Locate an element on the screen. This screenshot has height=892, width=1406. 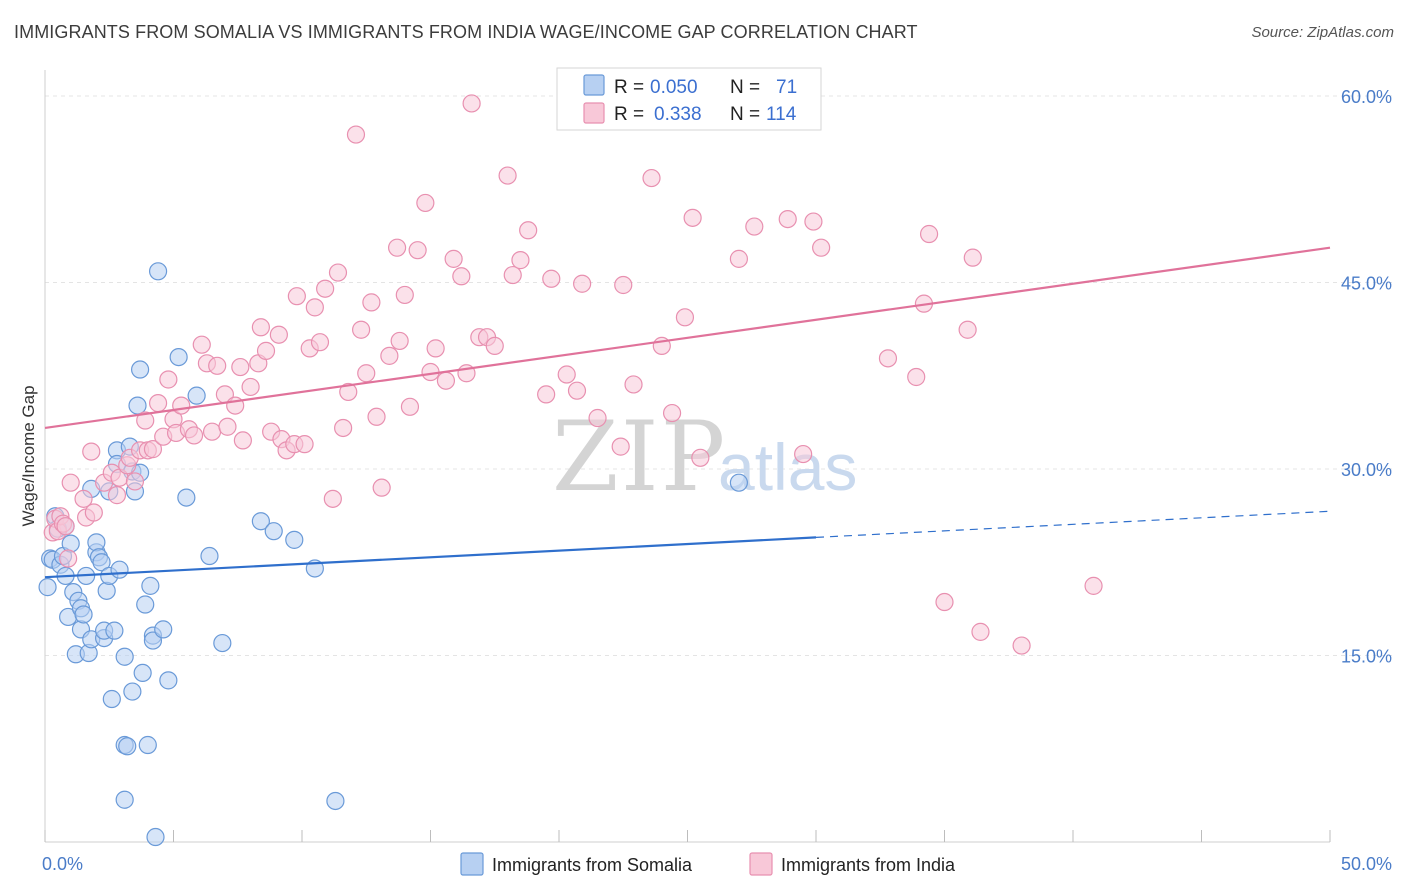
bottom-legend-label-somalia: Immigrants from Somalia is located at coordinates (592, 865).